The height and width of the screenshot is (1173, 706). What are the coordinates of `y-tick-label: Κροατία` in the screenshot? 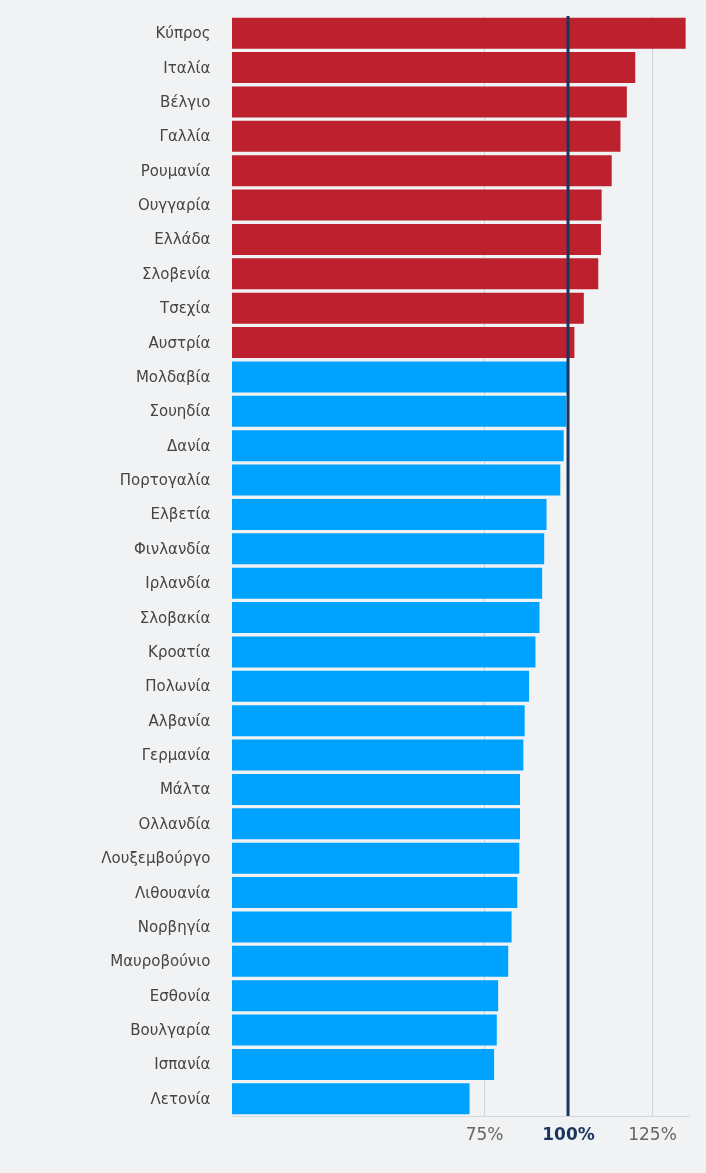 It's located at (179, 651).